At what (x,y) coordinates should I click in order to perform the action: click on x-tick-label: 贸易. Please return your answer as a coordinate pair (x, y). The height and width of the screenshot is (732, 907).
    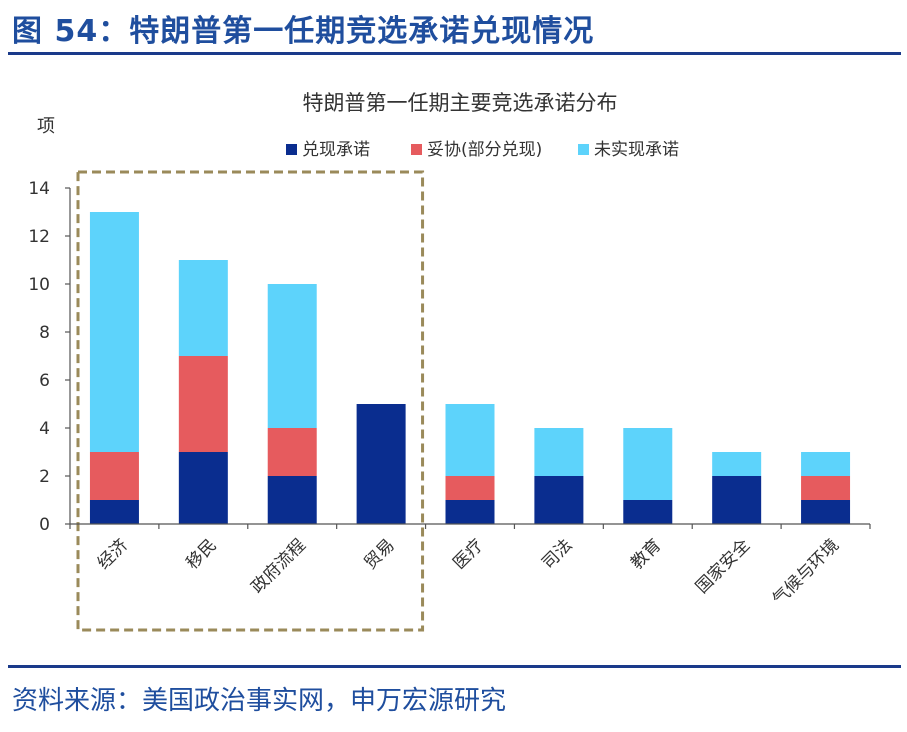
    Looking at the image, I should click on (379, 554).